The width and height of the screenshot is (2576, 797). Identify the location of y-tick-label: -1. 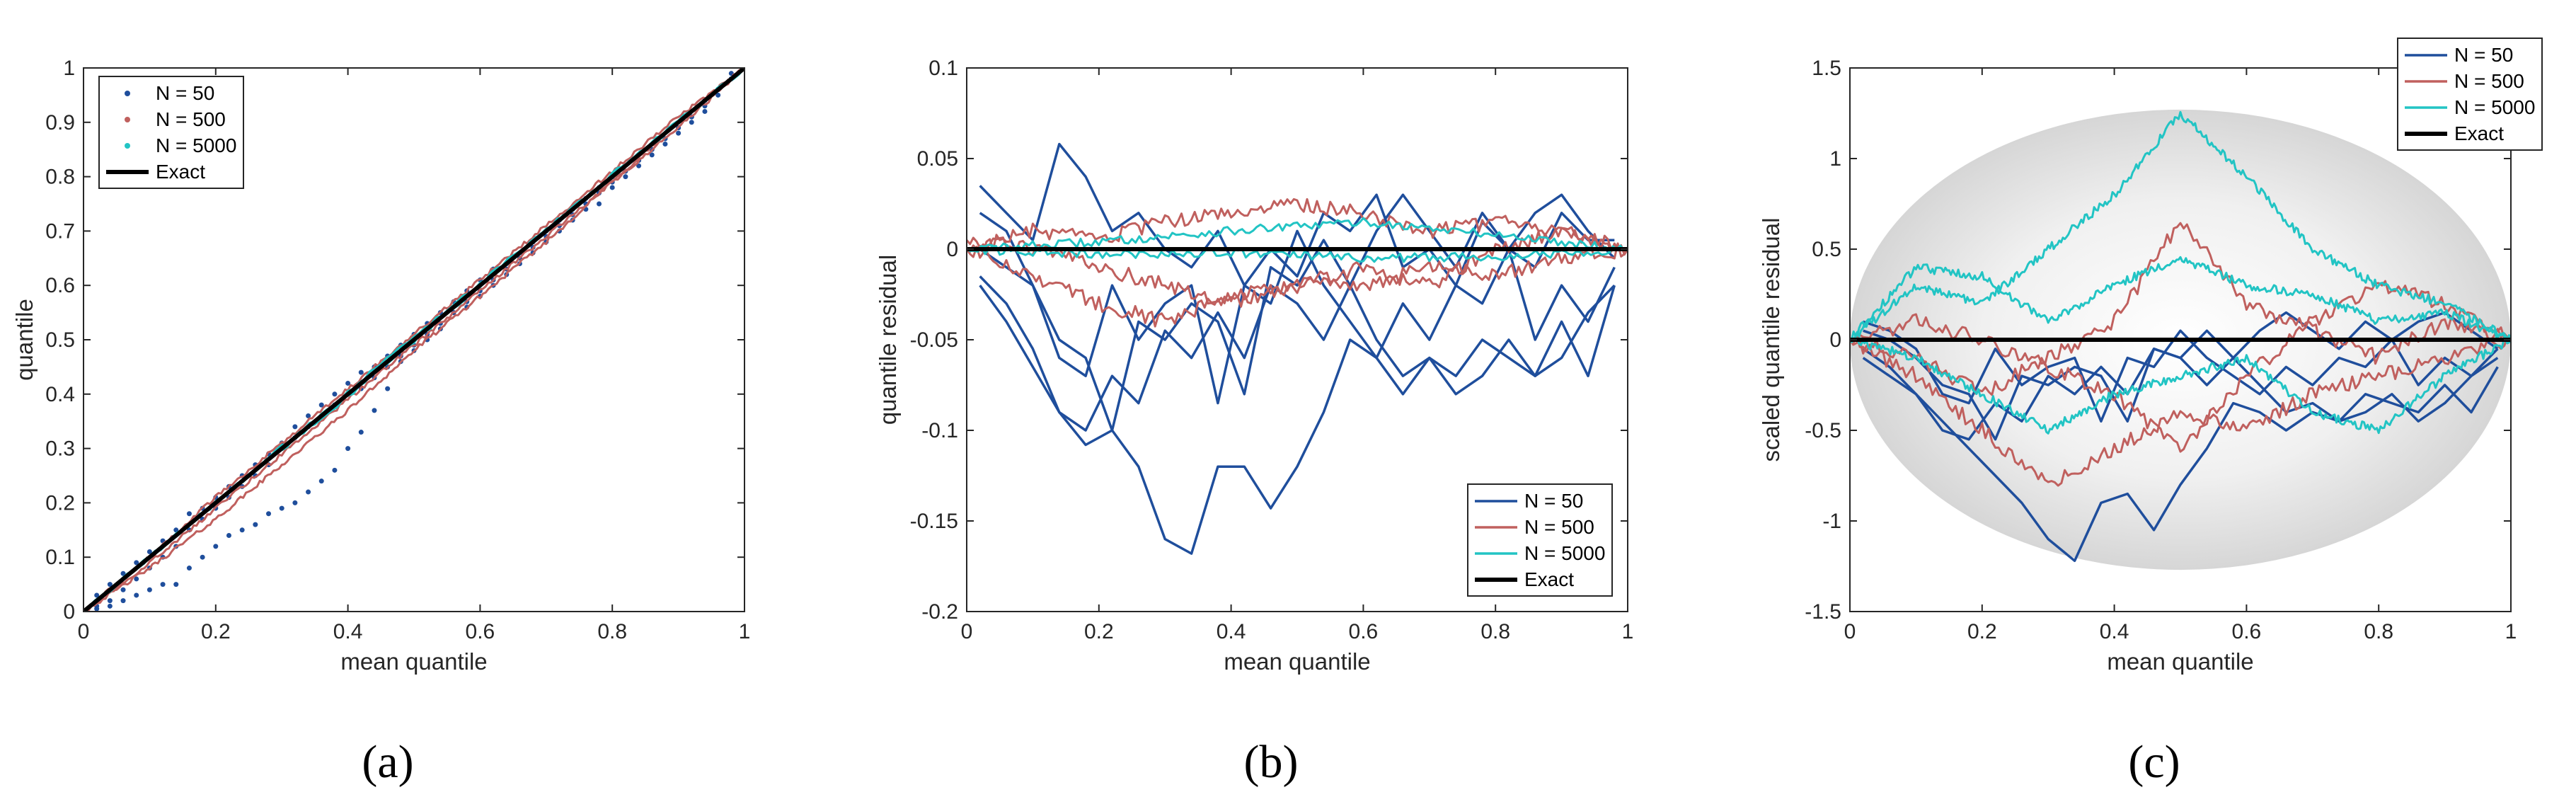
(1831, 521).